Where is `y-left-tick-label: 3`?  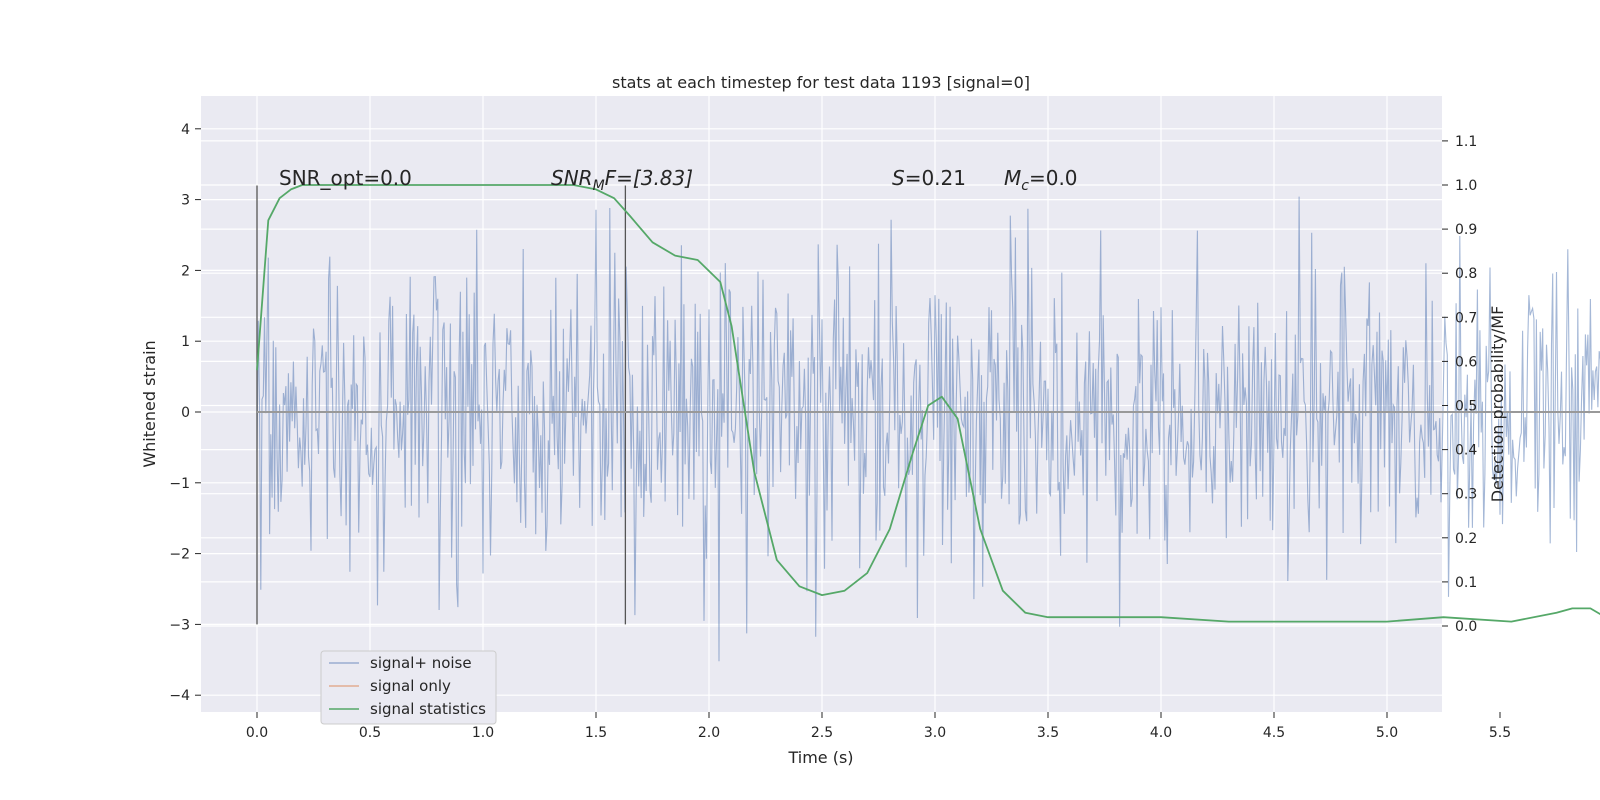 y-left-tick-label: 3 is located at coordinates (185, 201).